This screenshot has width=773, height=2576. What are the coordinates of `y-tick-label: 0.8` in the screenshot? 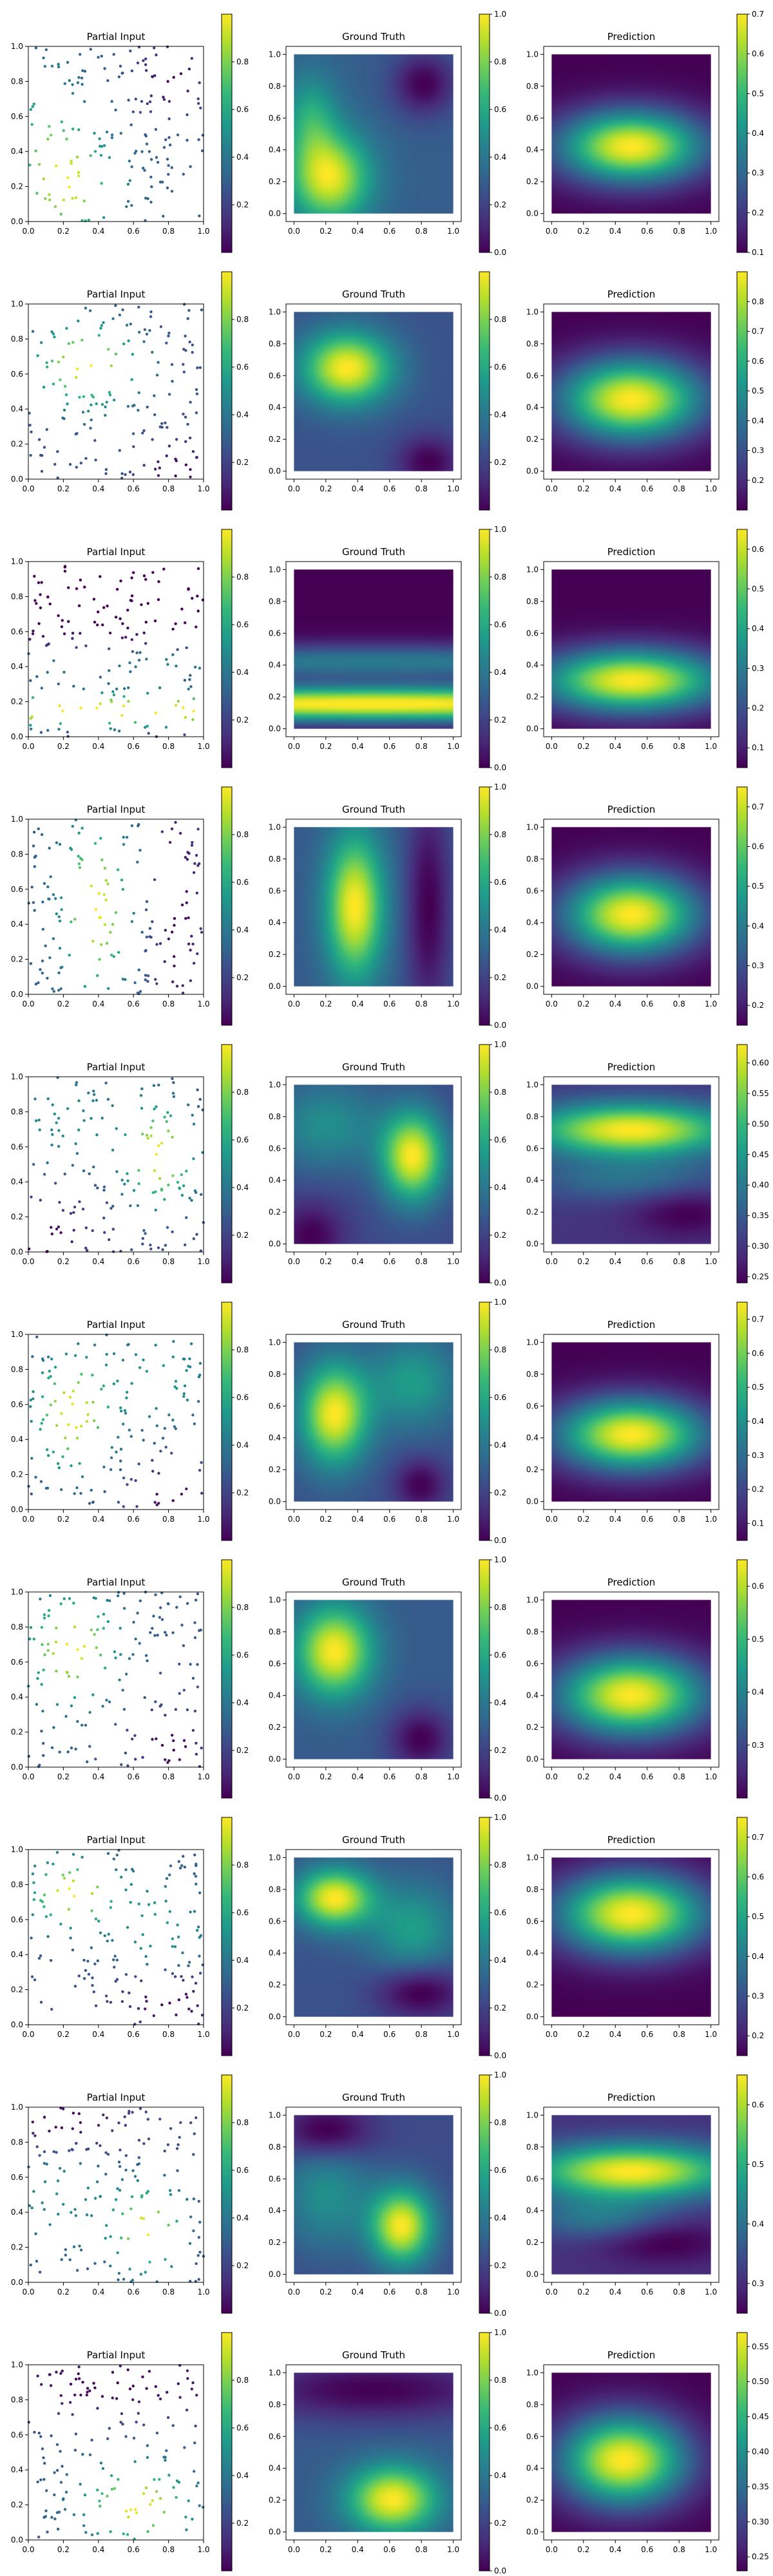 It's located at (275, 1116).